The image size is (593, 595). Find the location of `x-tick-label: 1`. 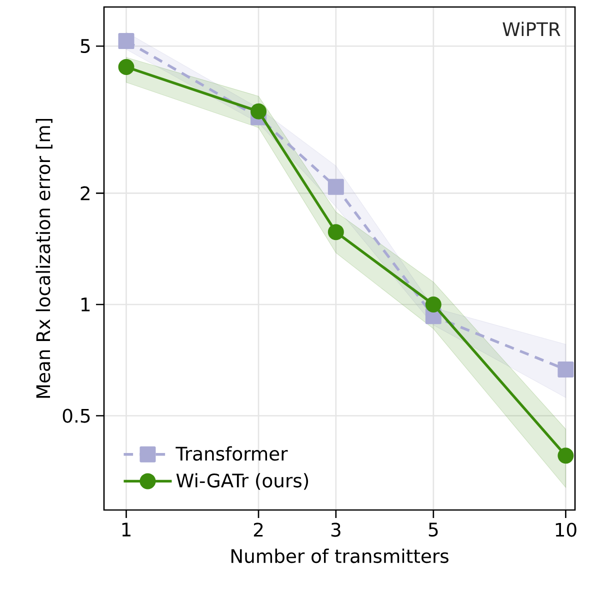

x-tick-label: 1 is located at coordinates (126, 529).